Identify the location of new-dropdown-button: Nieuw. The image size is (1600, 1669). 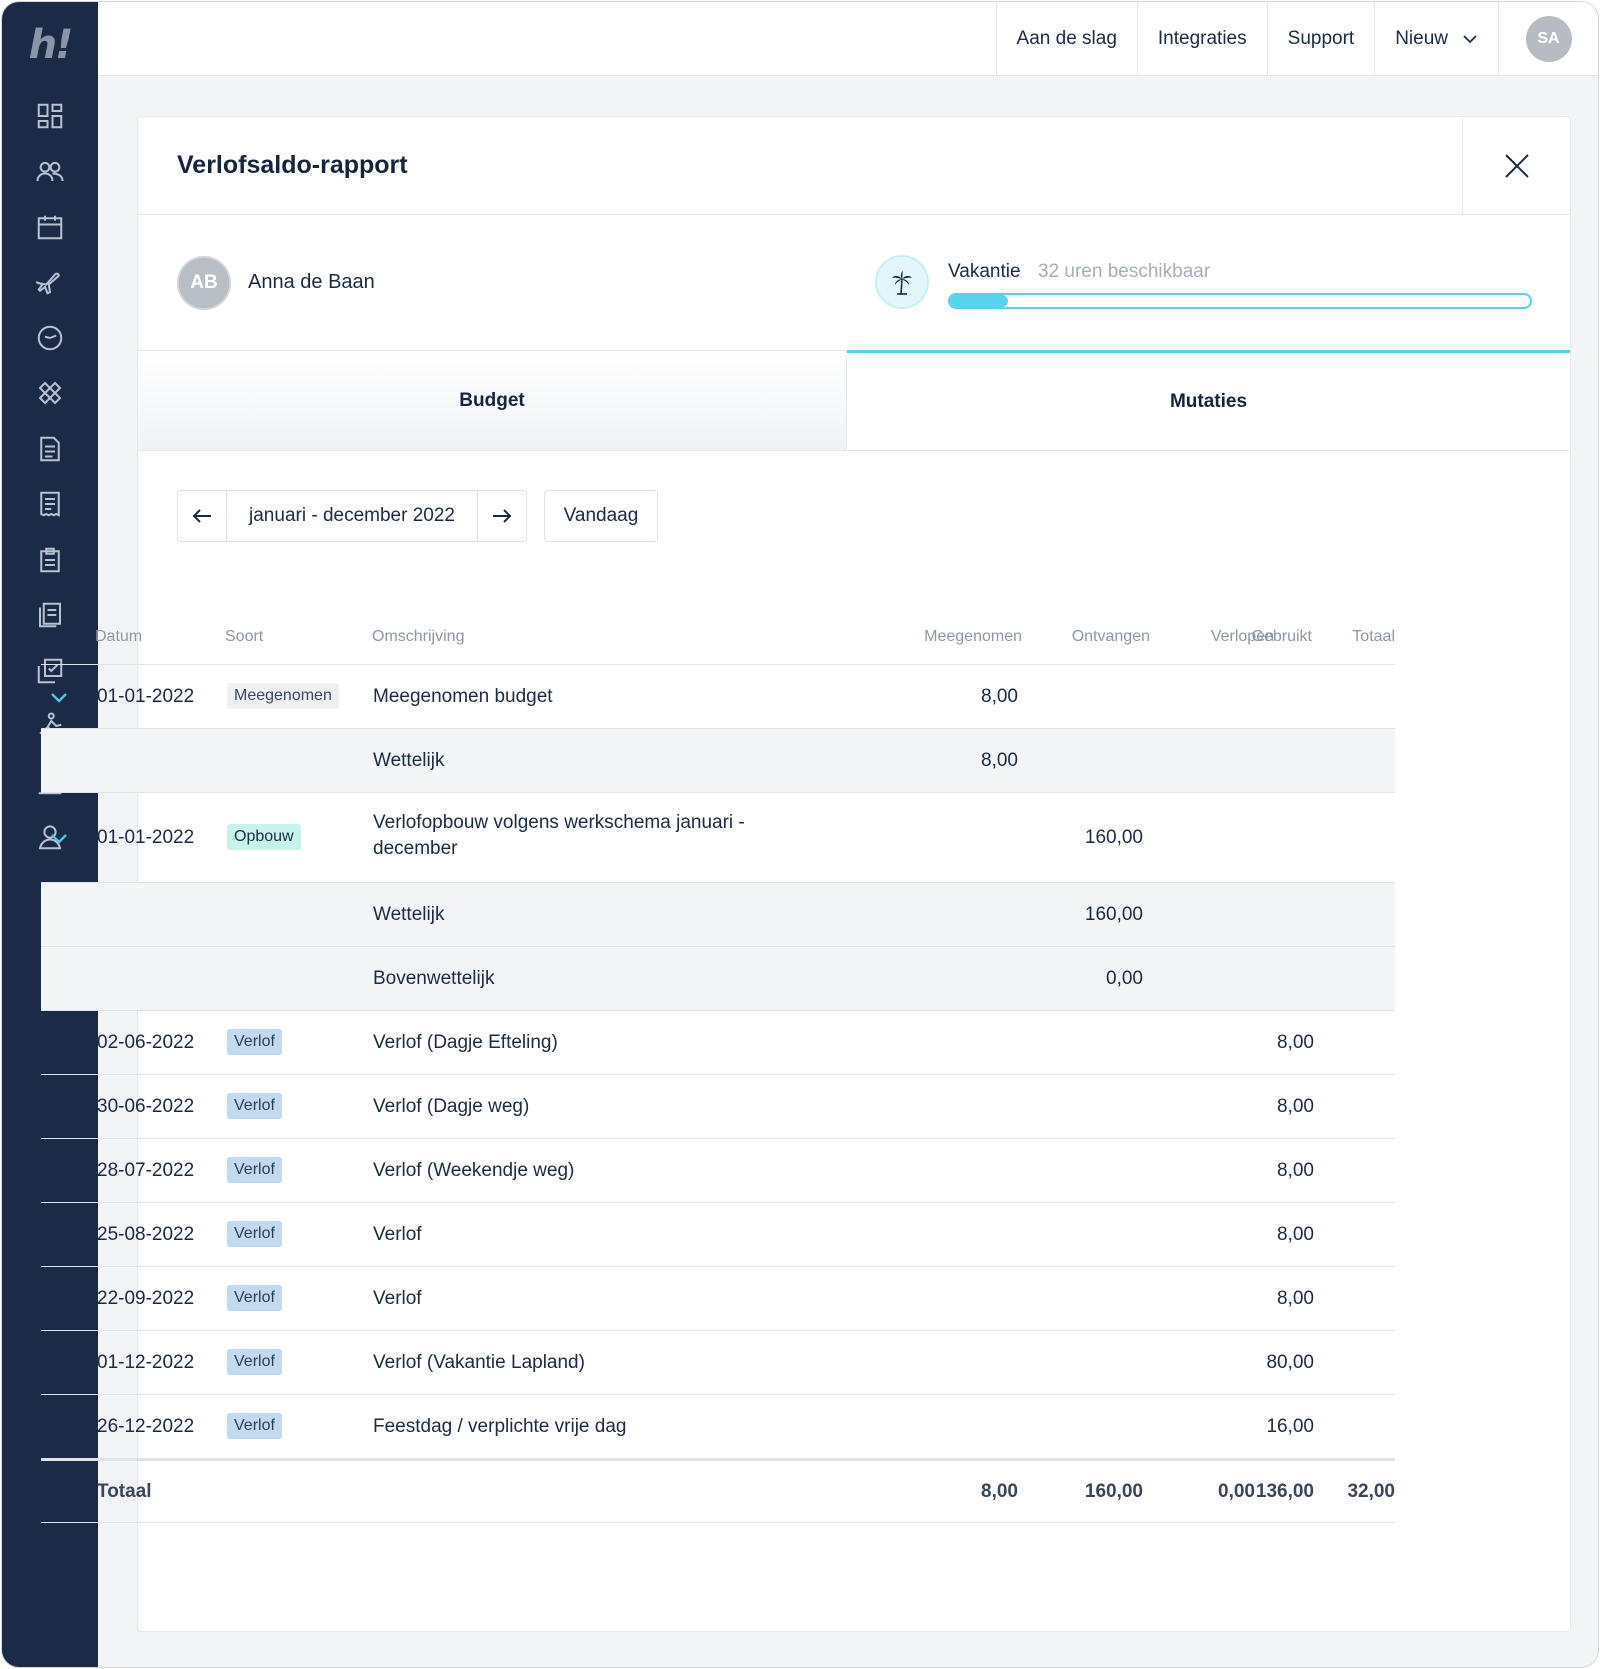
(1436, 38).